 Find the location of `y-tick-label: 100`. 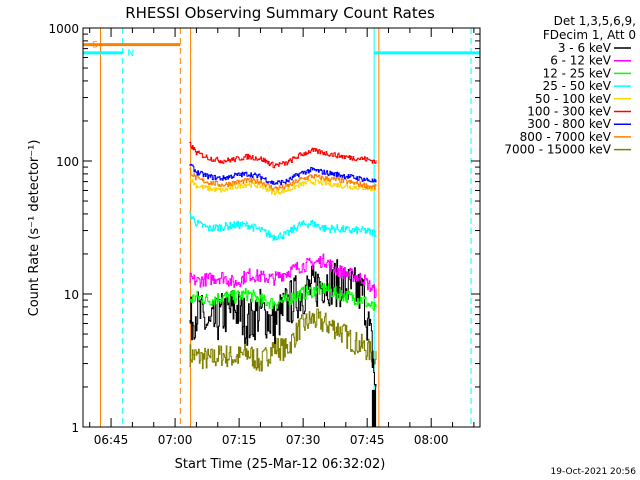

y-tick-label: 100 is located at coordinates (67, 162).